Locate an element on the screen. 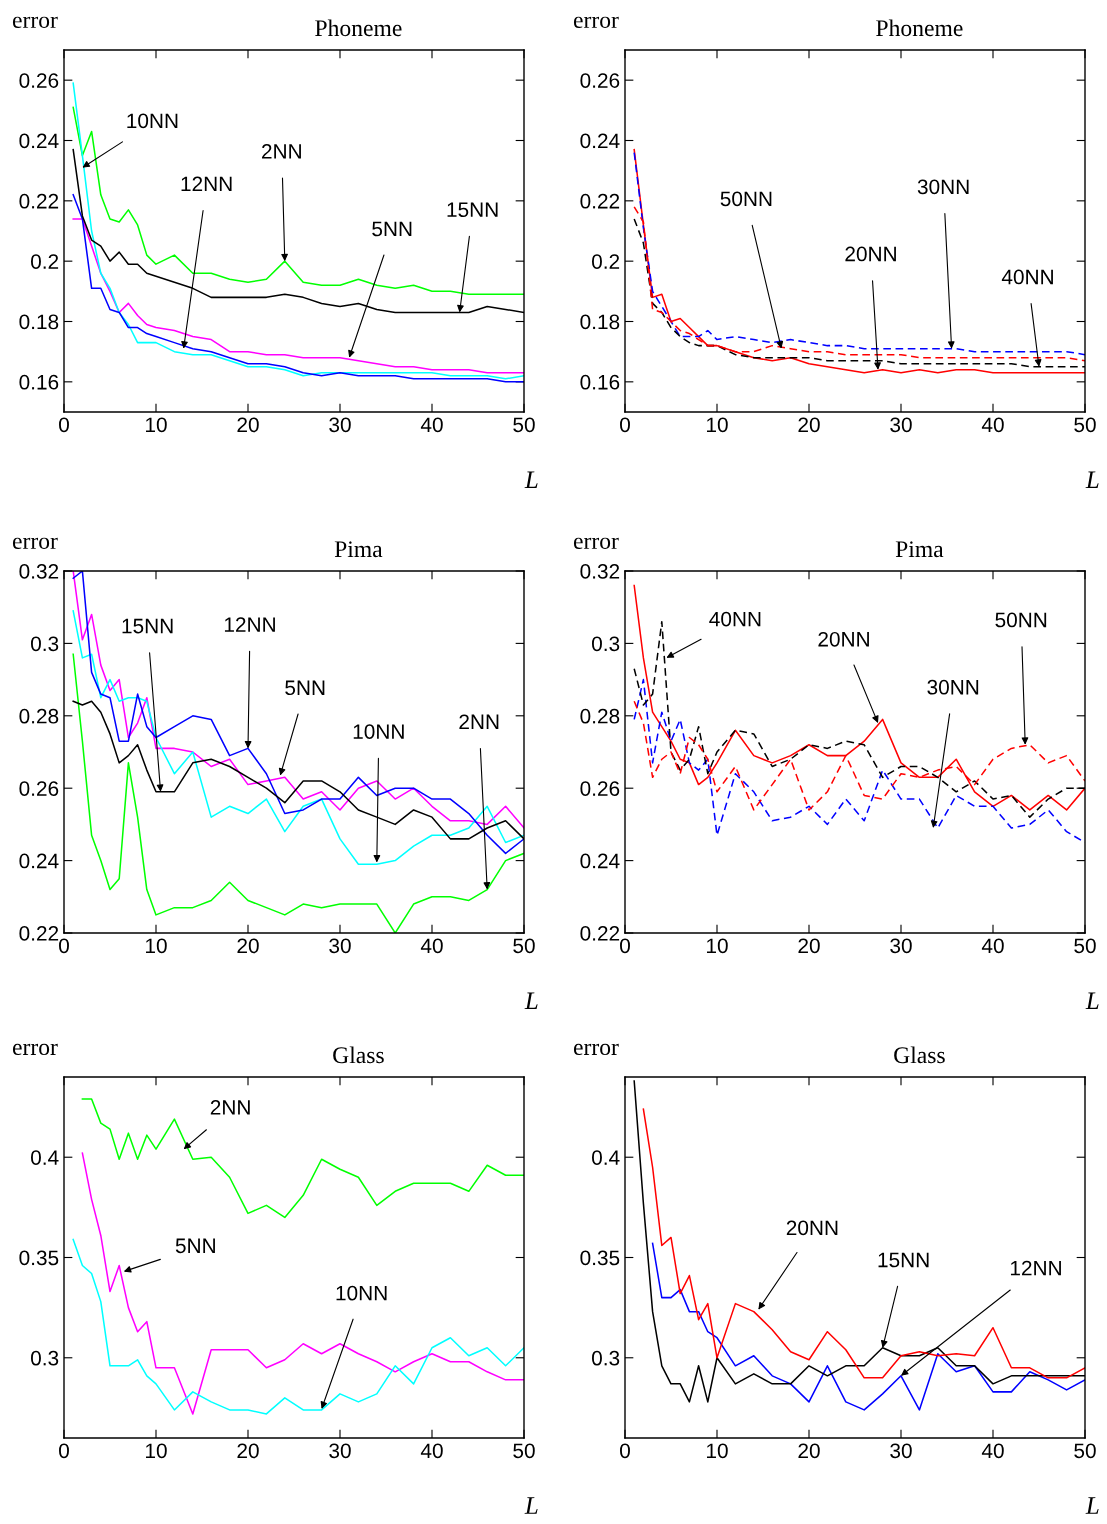 The image size is (1107, 1524). y-tick-label: 0.28 is located at coordinates (600, 716).